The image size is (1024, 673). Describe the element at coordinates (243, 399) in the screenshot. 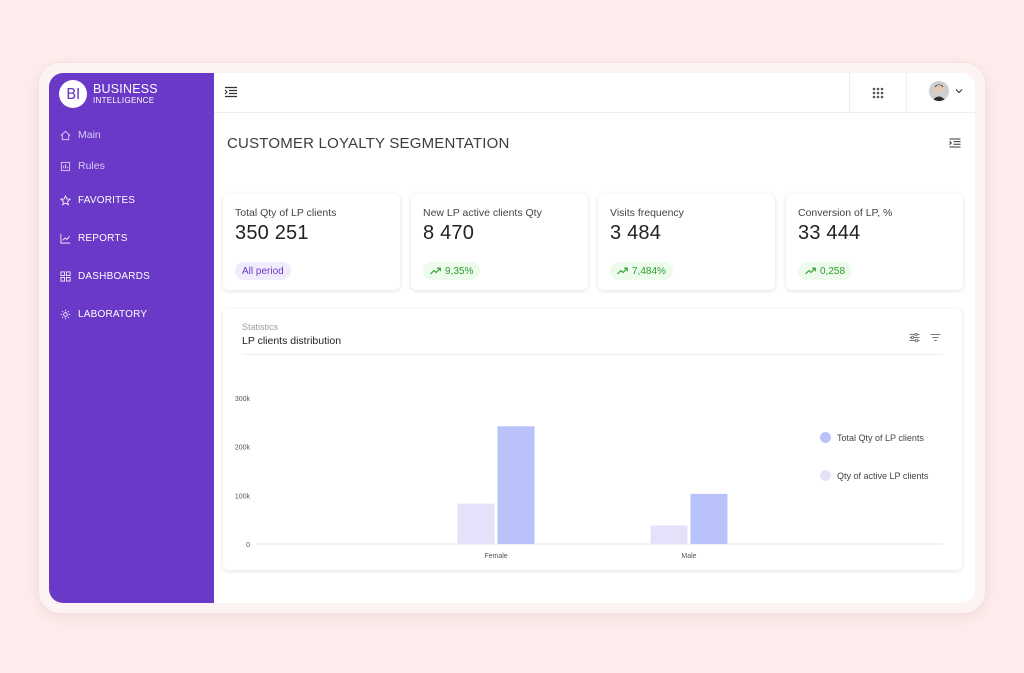

I see `y-tick-label: 300k` at that location.